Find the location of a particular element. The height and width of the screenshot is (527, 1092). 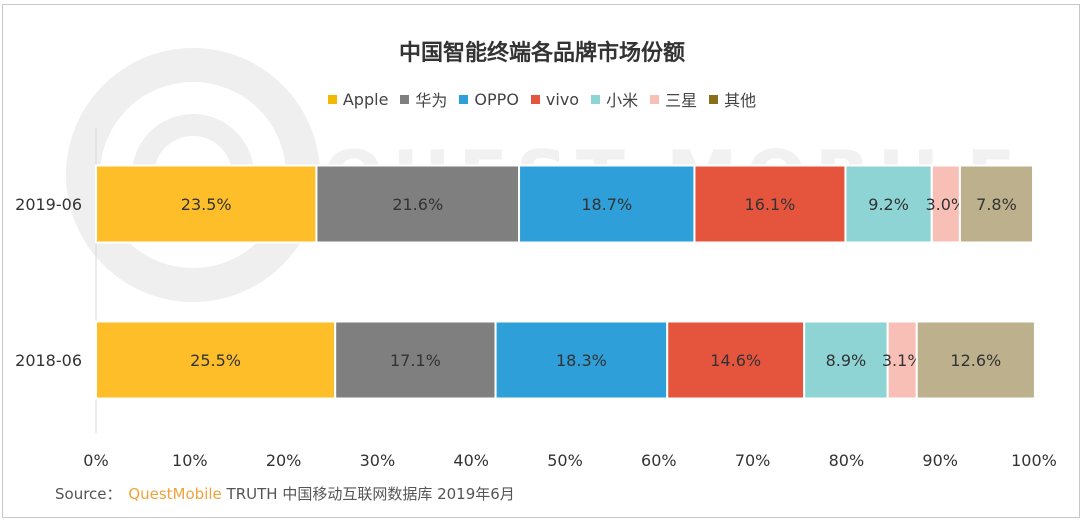

data-label: 9.2% is located at coordinates (888, 204).